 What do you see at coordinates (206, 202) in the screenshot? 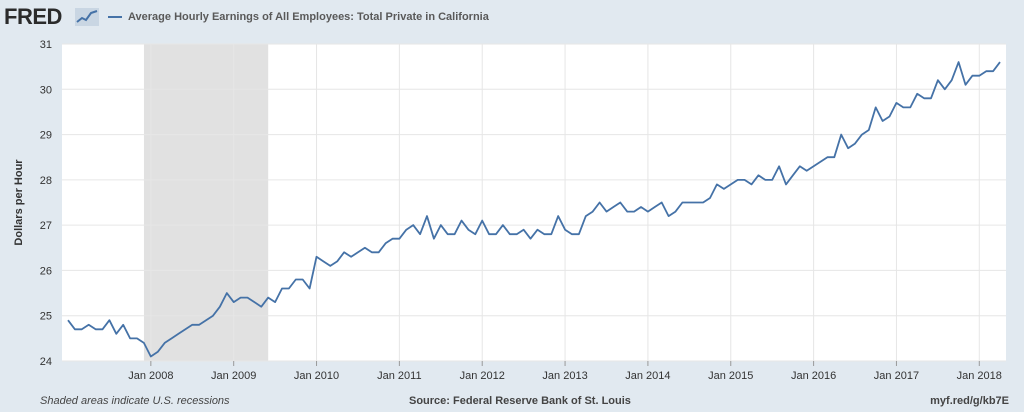
I see `recession-shade` at bounding box center [206, 202].